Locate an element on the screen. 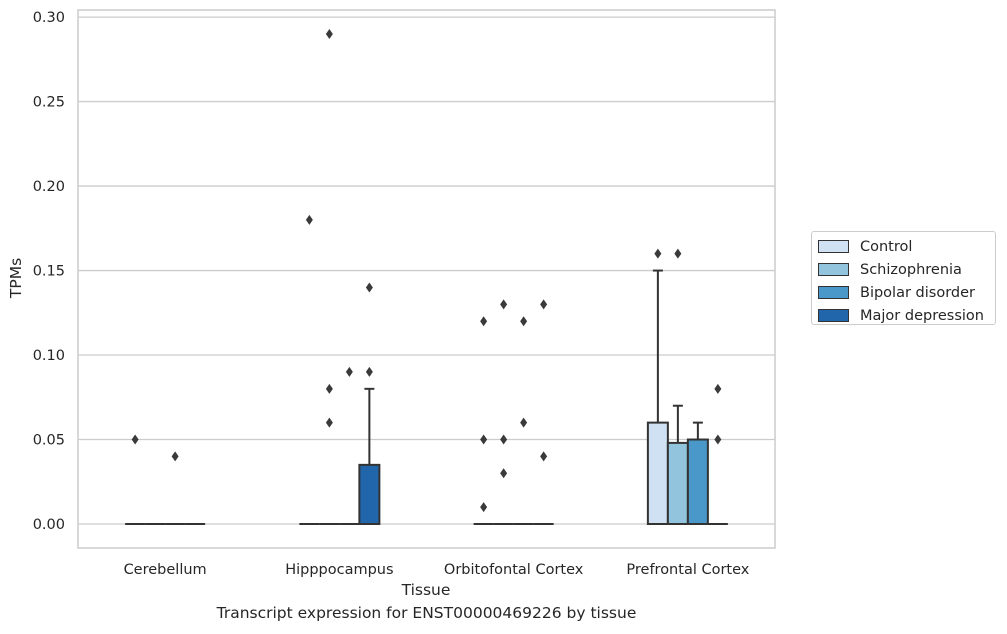 The width and height of the screenshot is (1007, 634). x-axis-label: Tissue is located at coordinates (426, 590).